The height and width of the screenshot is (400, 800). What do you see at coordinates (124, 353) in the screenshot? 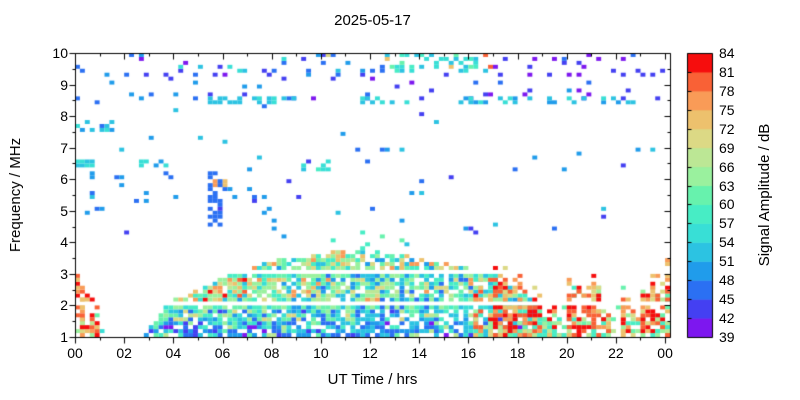
I see `x-tick-label: 02` at bounding box center [124, 353].